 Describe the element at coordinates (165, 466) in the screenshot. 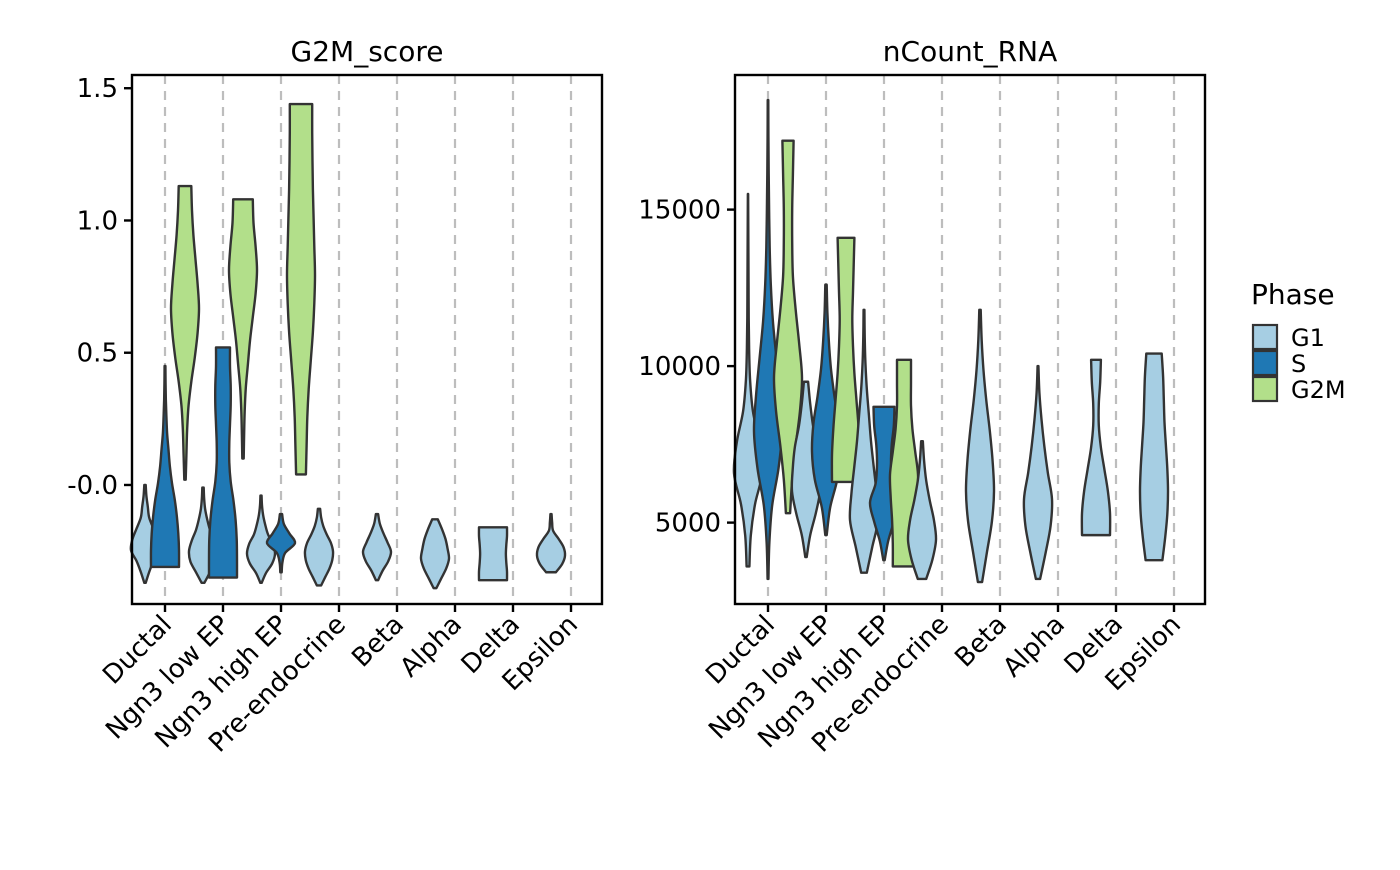

I see `violin-ductal-s` at that location.